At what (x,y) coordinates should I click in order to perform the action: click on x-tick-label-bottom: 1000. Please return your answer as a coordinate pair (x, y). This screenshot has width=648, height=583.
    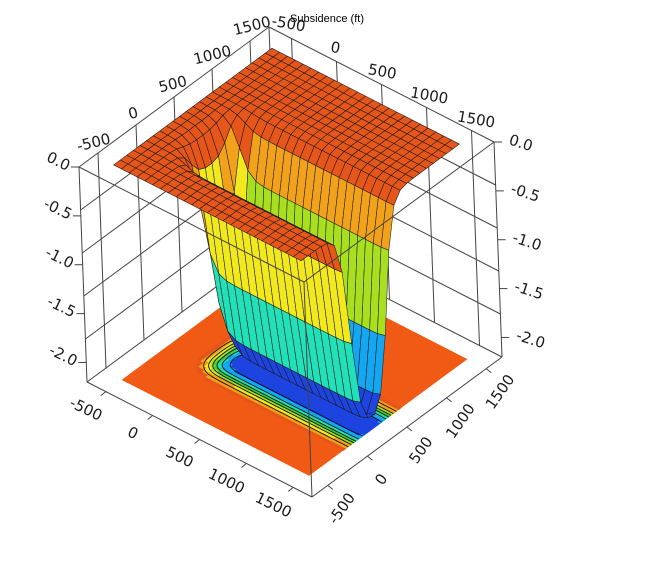
    Looking at the image, I should click on (226, 481).